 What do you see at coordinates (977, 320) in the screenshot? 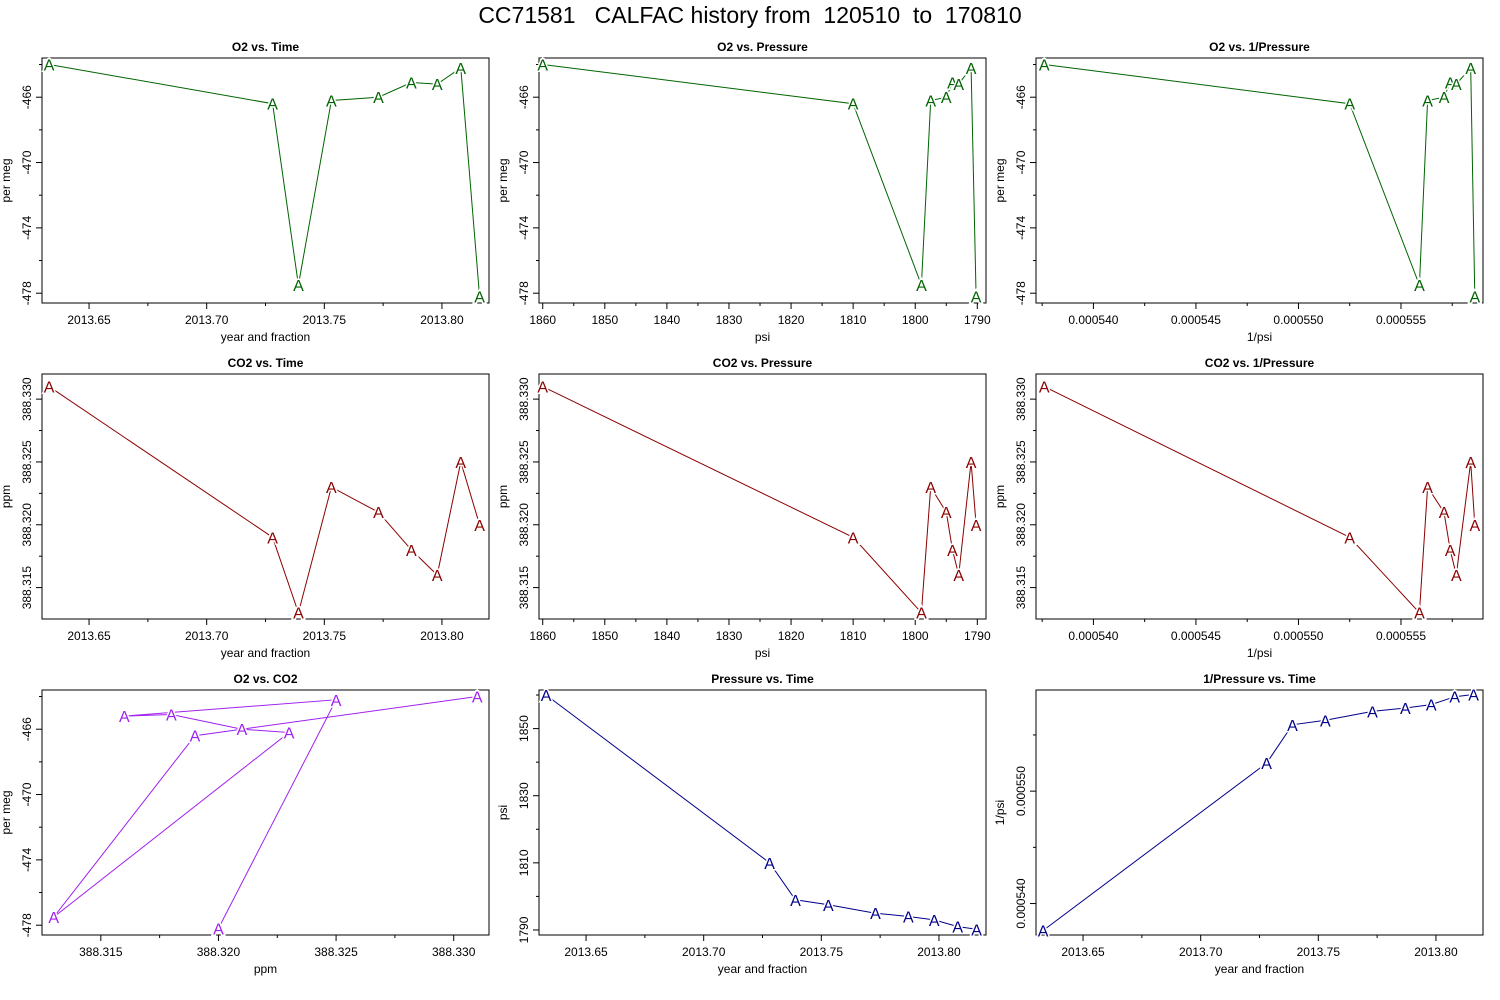
I see `x-tick-label: 1790` at bounding box center [977, 320].